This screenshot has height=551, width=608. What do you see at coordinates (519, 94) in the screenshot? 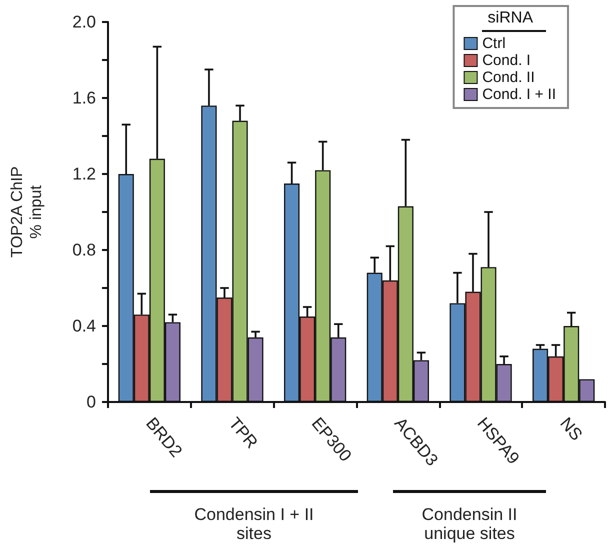
I see `legend-label: Cond. I + II` at bounding box center [519, 94].